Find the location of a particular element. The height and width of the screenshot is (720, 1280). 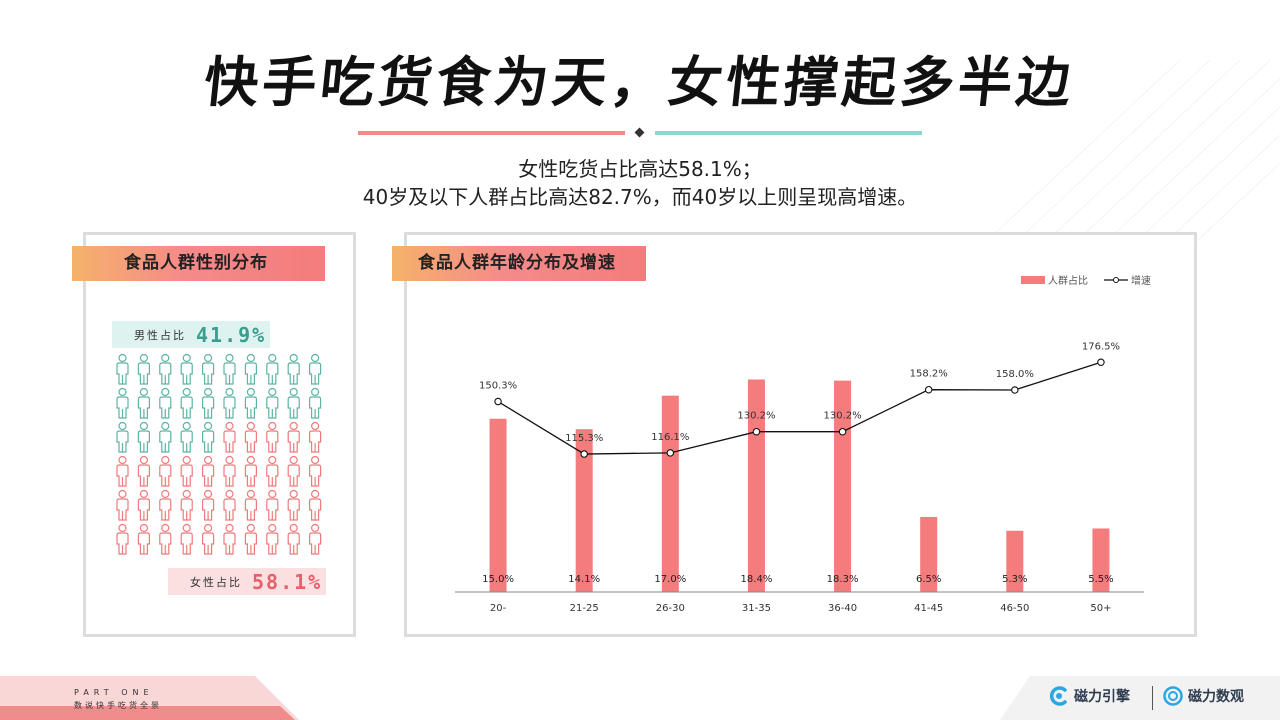

people-icon-grid is located at coordinates (219, 454).